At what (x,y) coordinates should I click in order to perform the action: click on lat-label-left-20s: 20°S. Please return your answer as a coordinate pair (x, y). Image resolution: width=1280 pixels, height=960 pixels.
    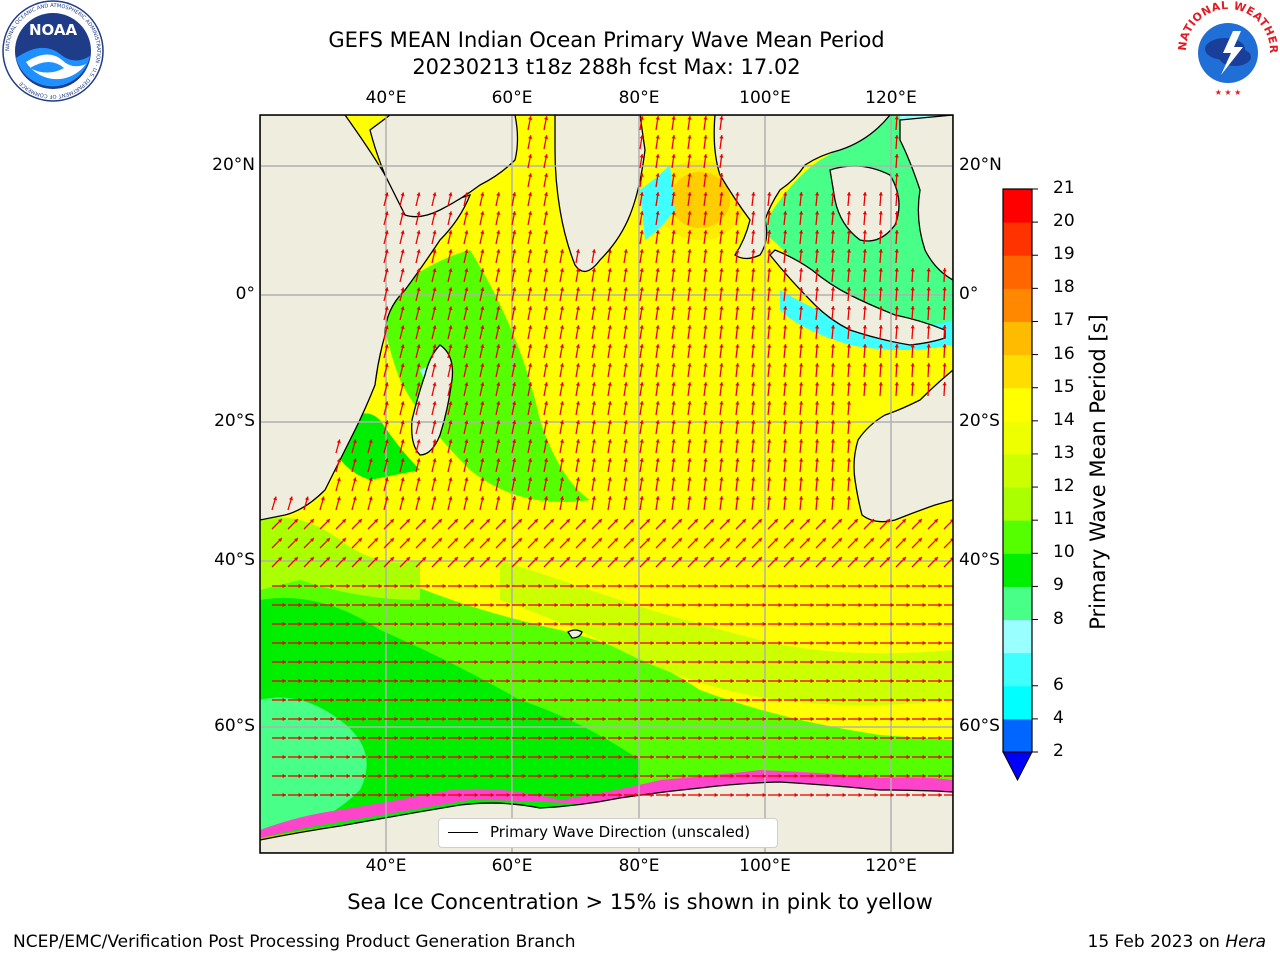
    Looking at the image, I should click on (234, 421).